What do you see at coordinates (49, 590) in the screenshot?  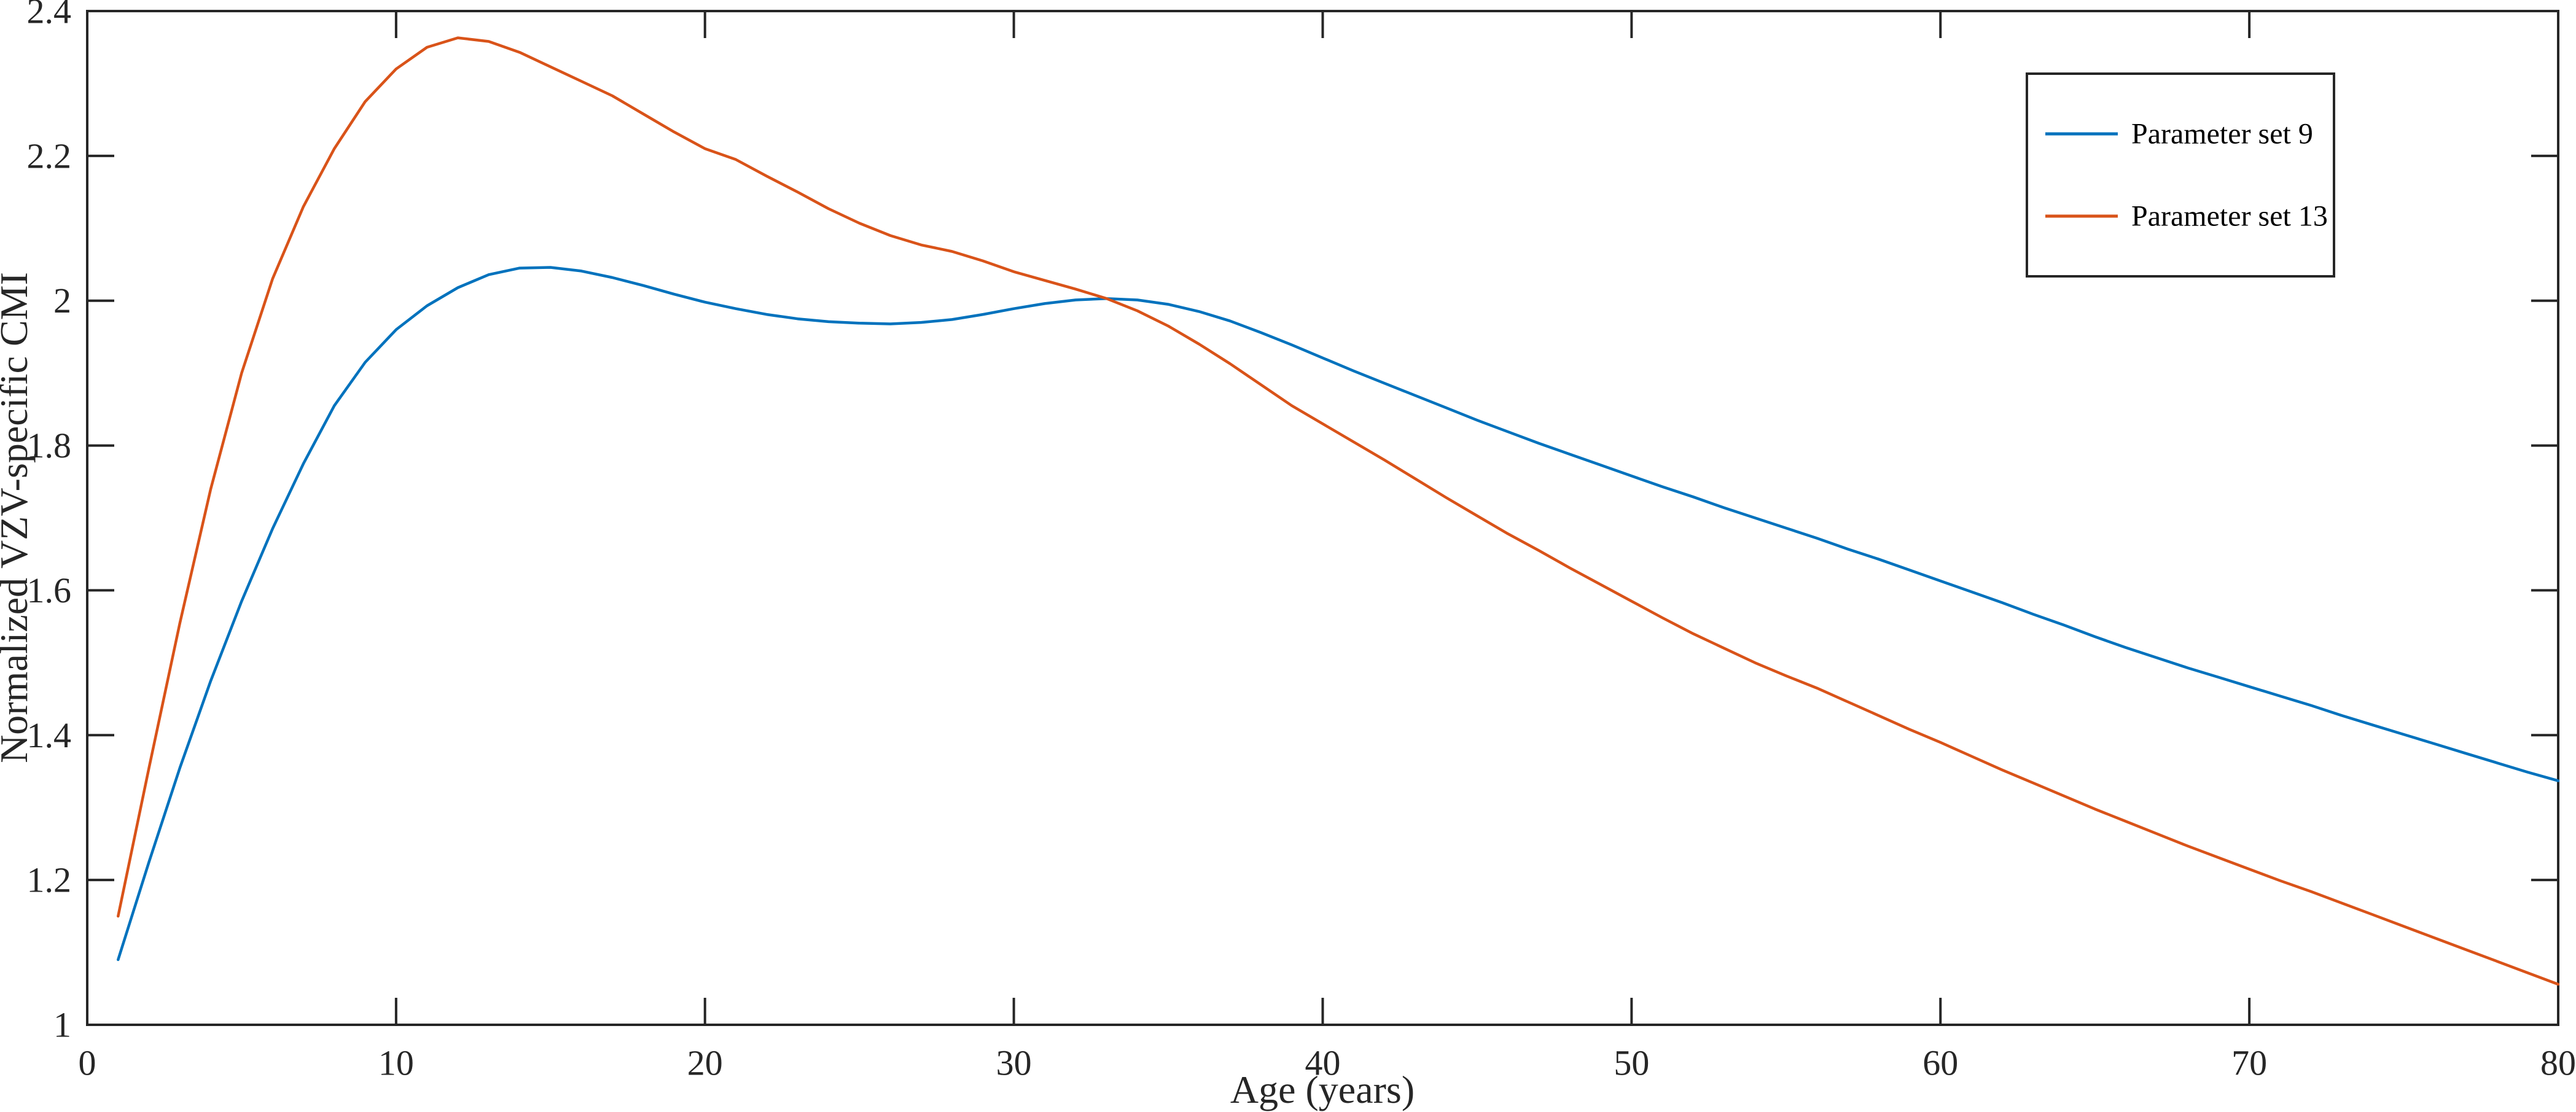 I see `y-tick-label: 1.6` at bounding box center [49, 590].